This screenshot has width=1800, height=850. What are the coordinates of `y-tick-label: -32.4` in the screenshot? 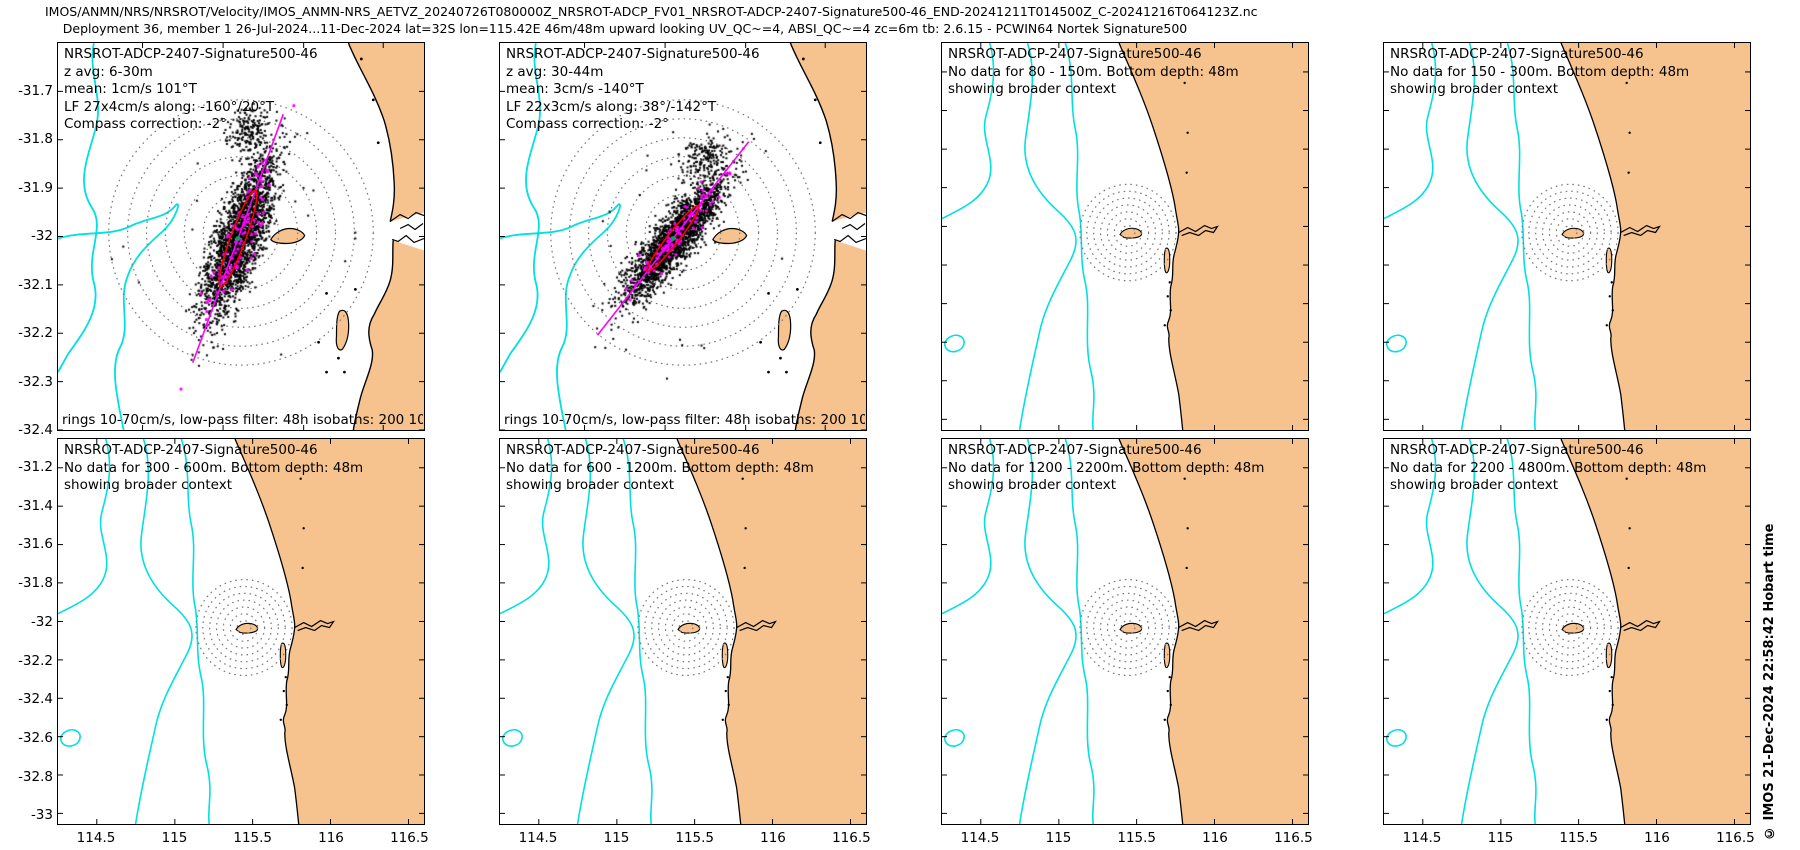 It's located at (35, 430).